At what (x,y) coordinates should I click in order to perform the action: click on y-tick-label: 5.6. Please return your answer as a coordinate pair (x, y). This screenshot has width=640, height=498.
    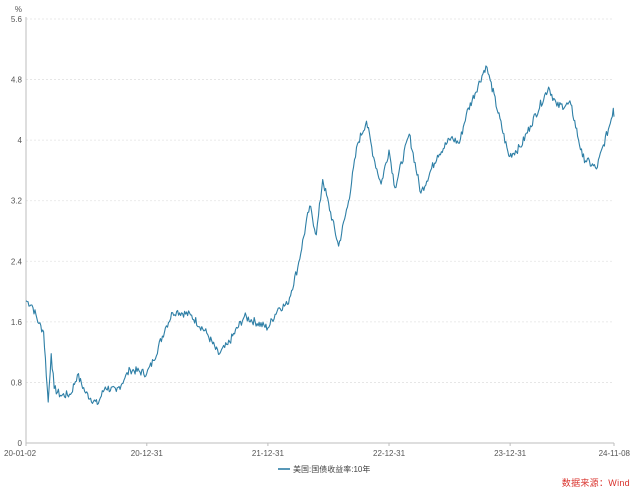
    Looking at the image, I should click on (17, 19).